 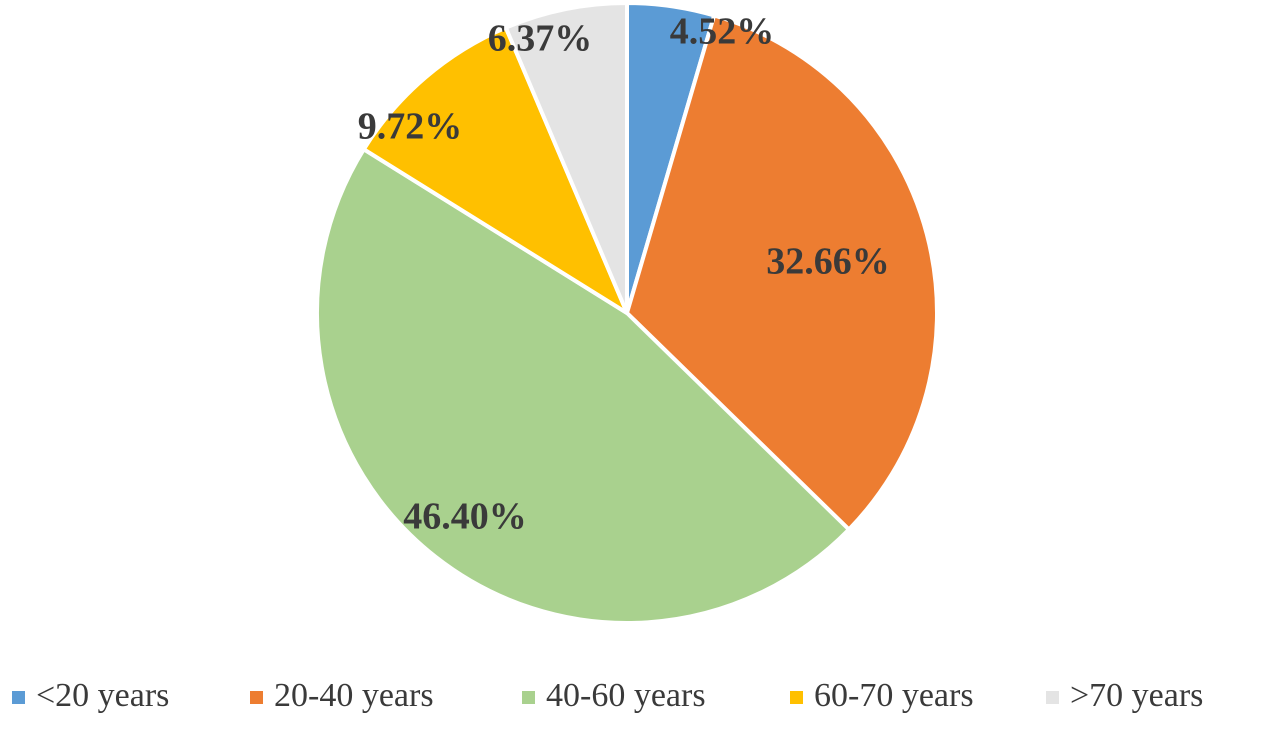 I want to click on legend-text: 60-70 years, so click(x=894, y=695).